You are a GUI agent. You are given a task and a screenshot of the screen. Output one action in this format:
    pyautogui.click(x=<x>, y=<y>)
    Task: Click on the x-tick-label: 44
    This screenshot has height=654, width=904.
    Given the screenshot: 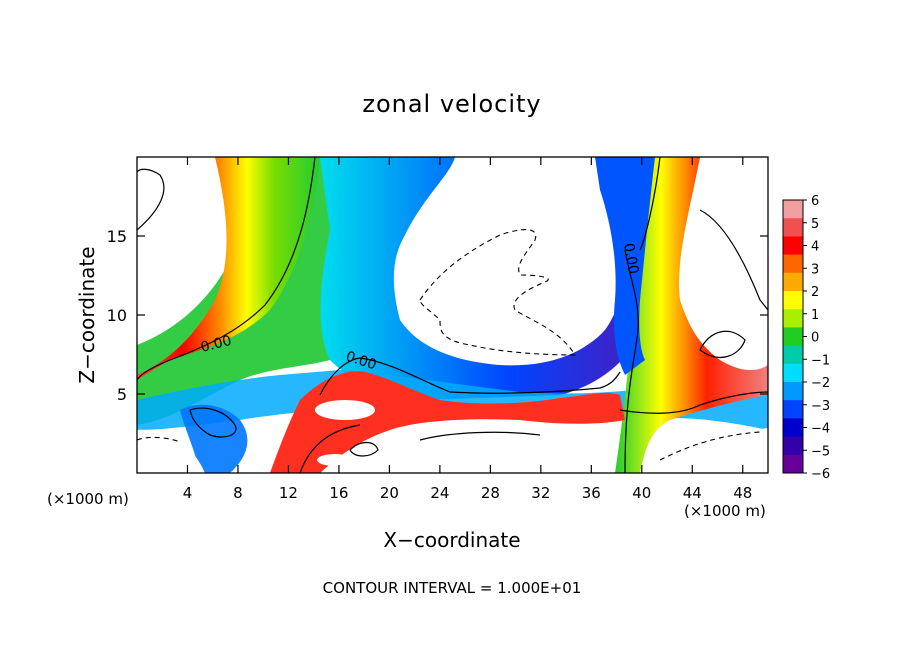 What is the action you would take?
    pyautogui.click(x=692, y=493)
    